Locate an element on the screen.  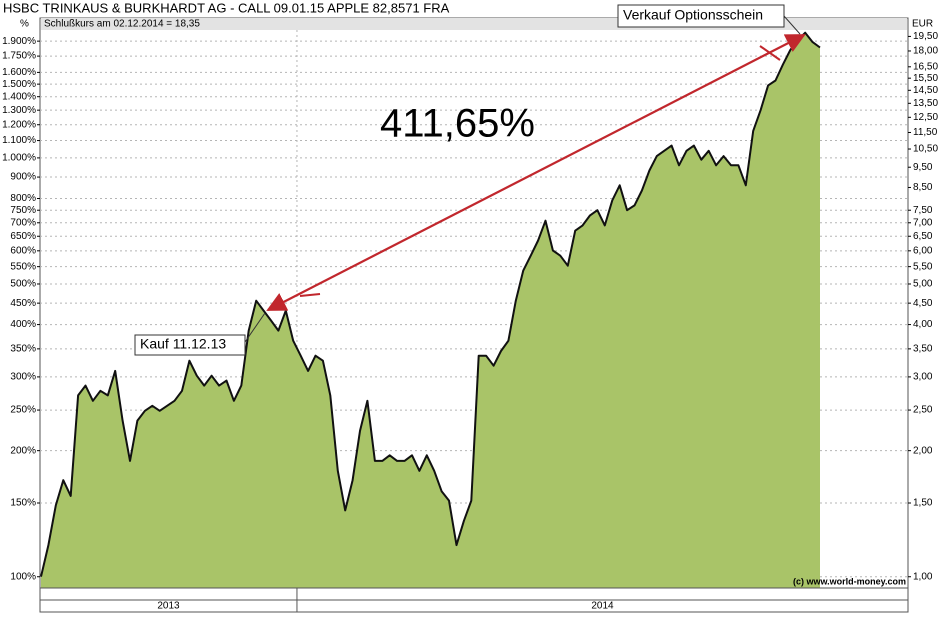
y2-tick-label: 6,50 is located at coordinates (923, 236).